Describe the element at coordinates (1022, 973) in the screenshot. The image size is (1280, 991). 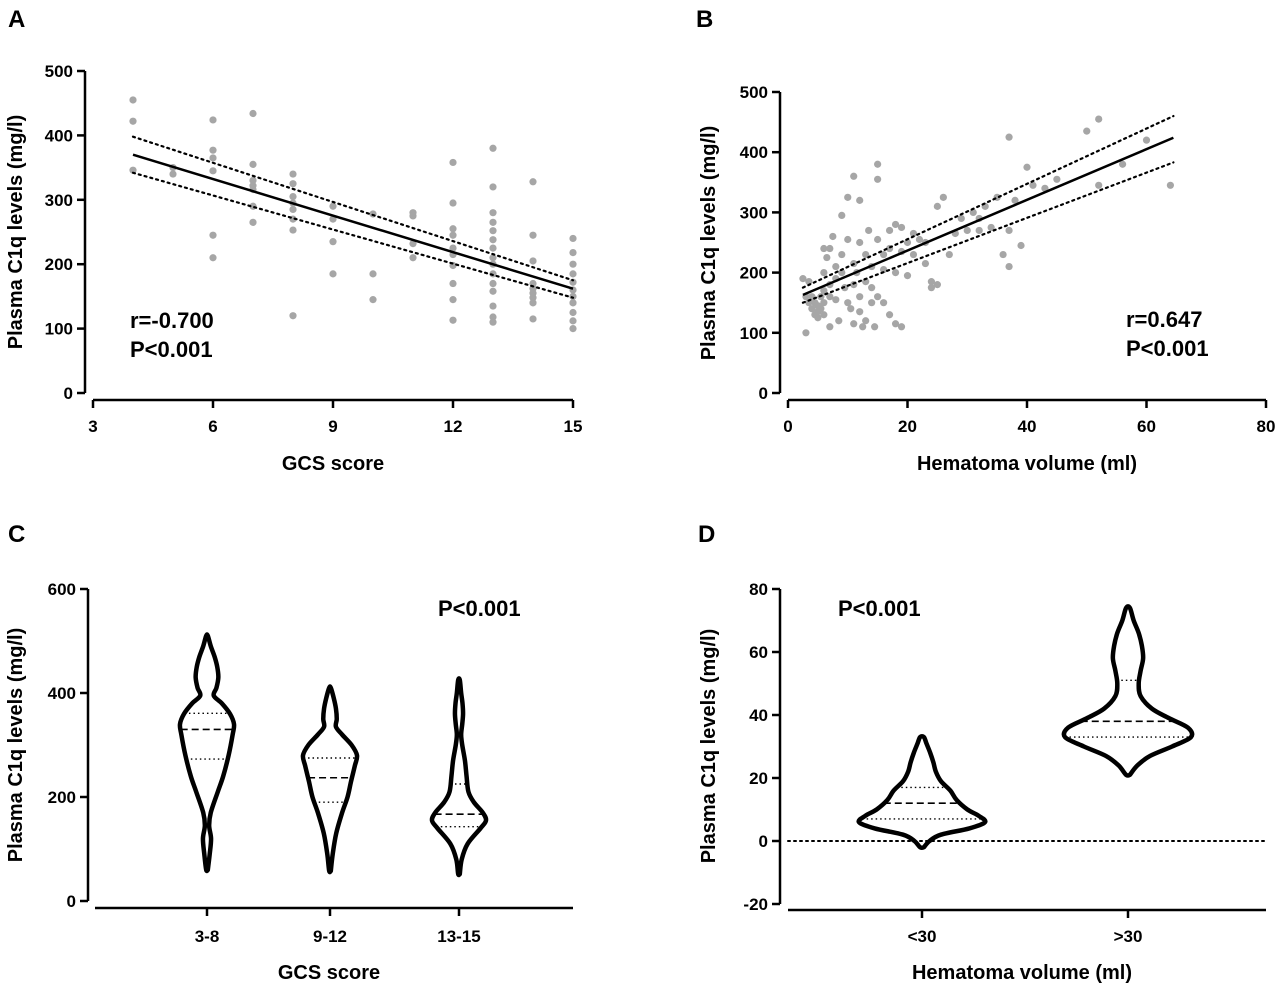
I see `x-axis-label: Hematoma volume (ml)` at that location.